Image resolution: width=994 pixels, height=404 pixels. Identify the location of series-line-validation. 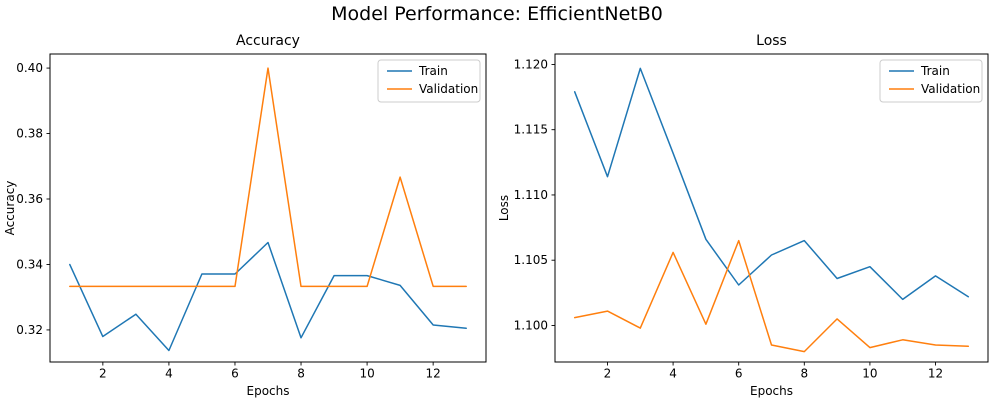
(771, 296).